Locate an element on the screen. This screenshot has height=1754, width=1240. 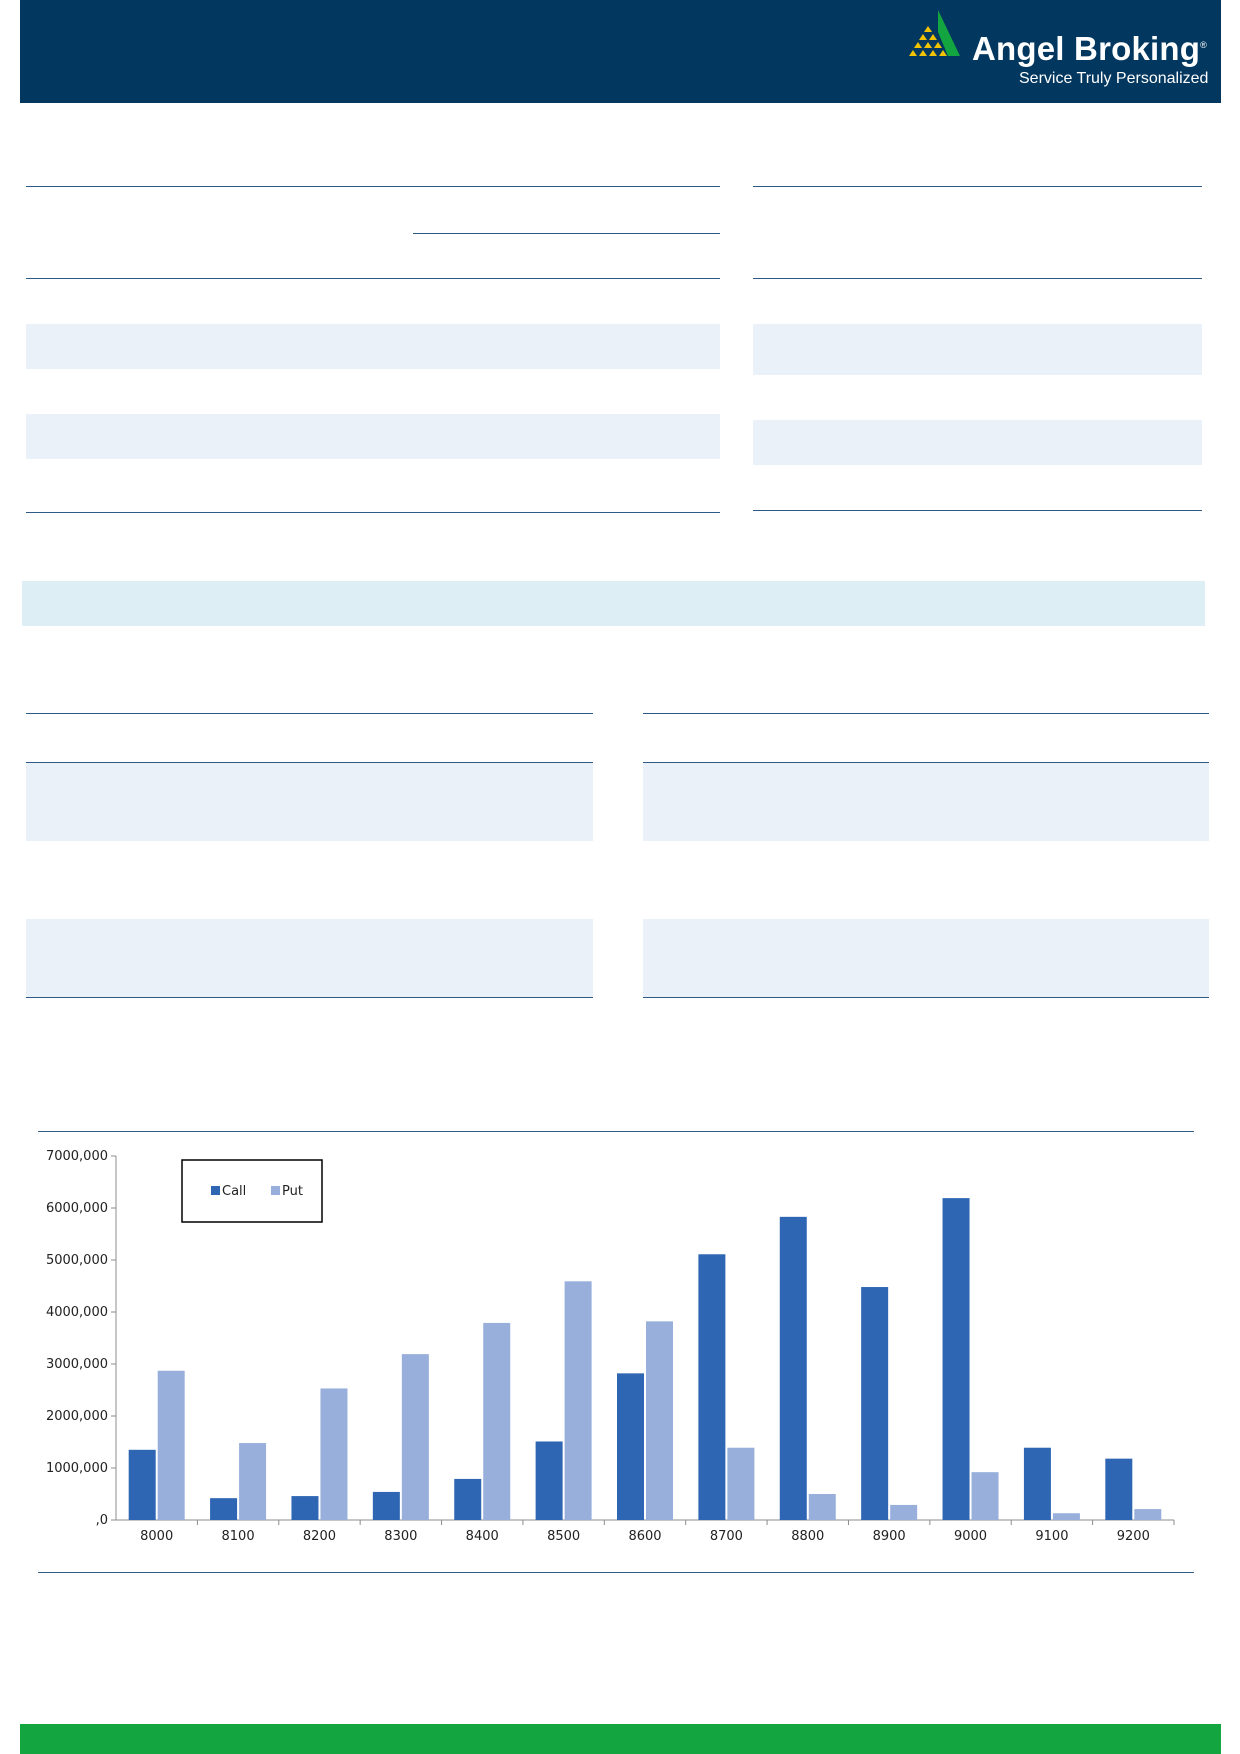
chart-bottom-rule is located at coordinates (616, 1572).